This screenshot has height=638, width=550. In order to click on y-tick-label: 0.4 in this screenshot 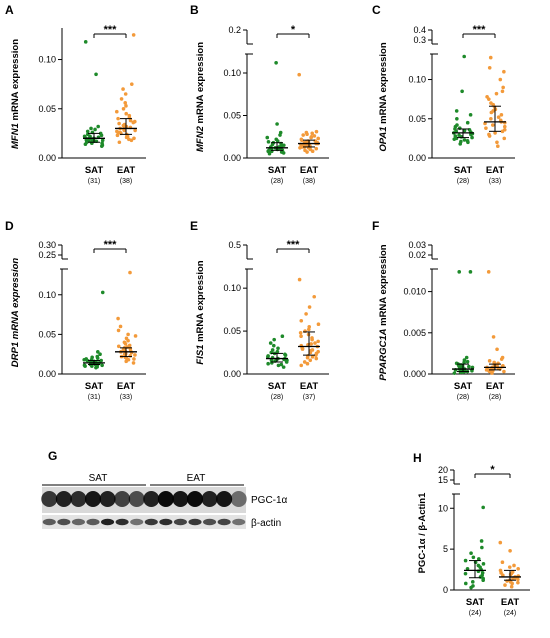, I will do `click(419, 30)`.